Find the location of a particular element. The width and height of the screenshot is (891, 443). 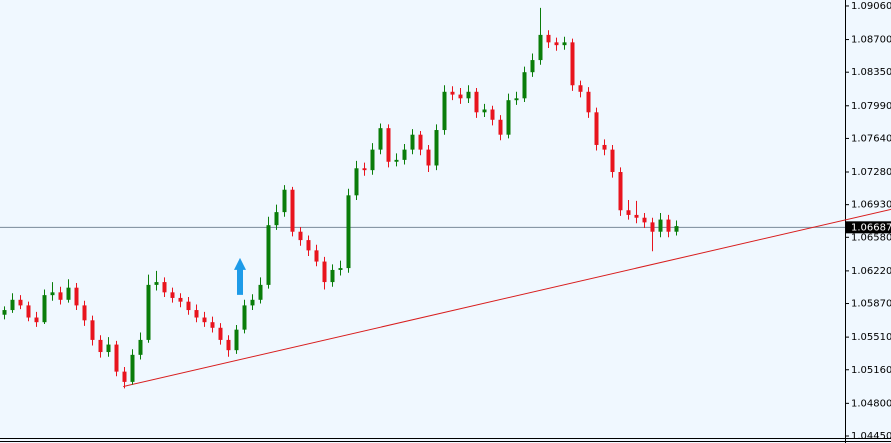

y-tick-label: 1.06580 is located at coordinates (871, 237).